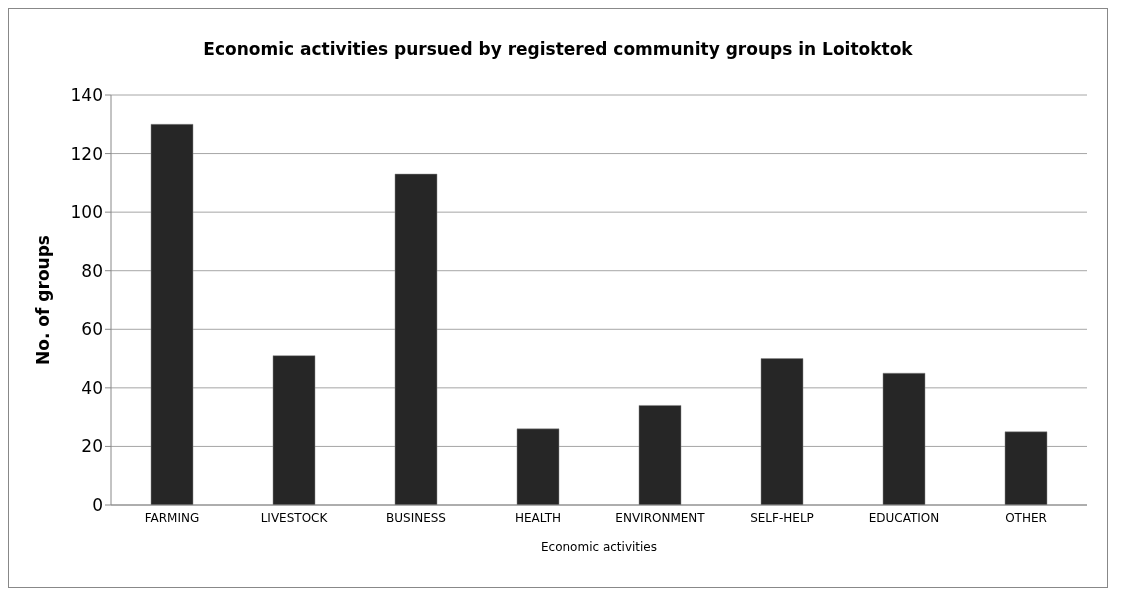 This screenshot has width=1123, height=595. Describe the element at coordinates (782, 517) in the screenshot. I see `x-tick-label: SELF-HELP` at that location.